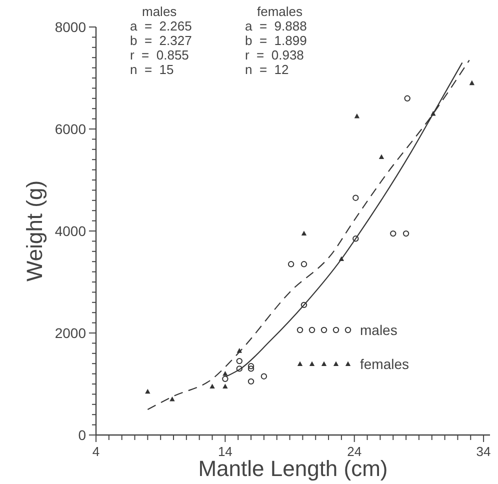  Describe the element at coordinates (276, 40) in the screenshot. I see `annotation: females a = 9.888 b = 1.899 r = 0.938 n = 12` at that location.